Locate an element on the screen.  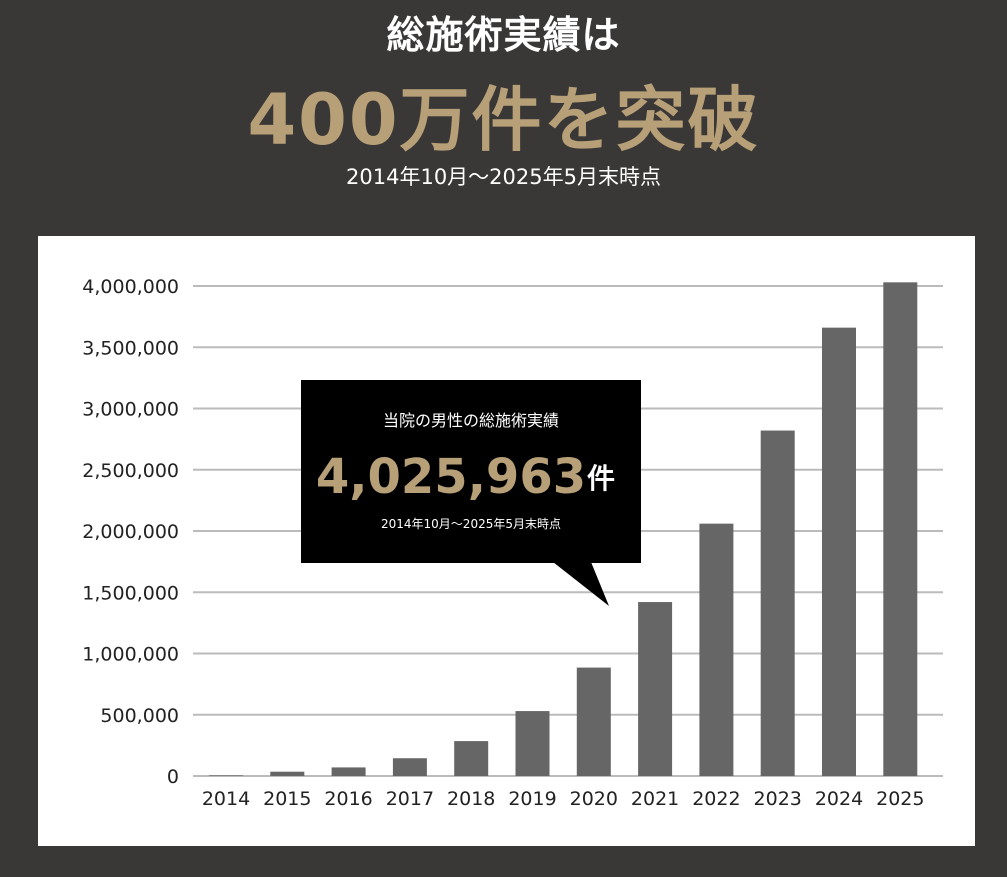
x-tick-label: 2018 is located at coordinates (471, 799).